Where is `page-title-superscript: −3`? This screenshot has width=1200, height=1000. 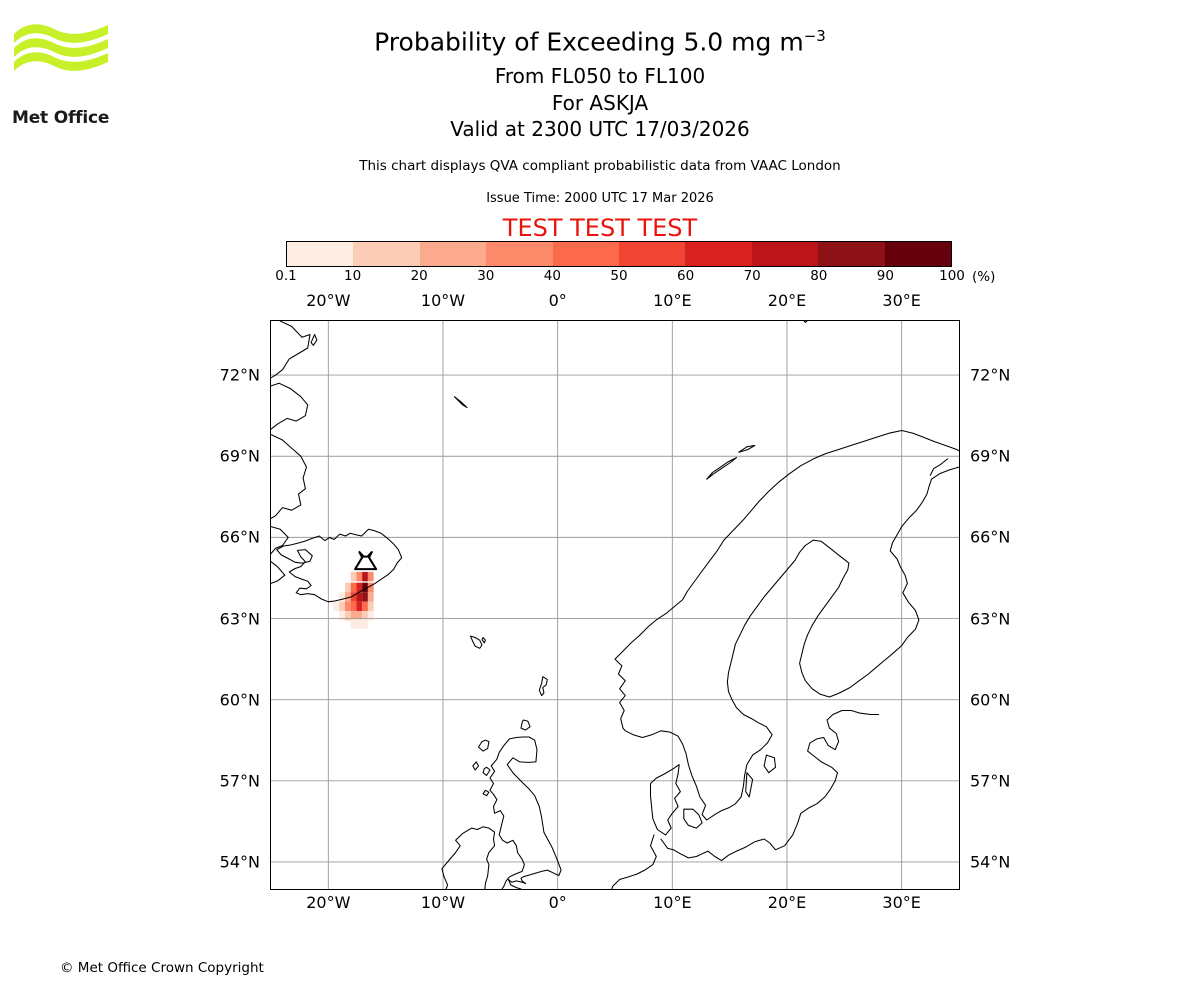
page-title-superscript: −3 is located at coordinates (814, 36).